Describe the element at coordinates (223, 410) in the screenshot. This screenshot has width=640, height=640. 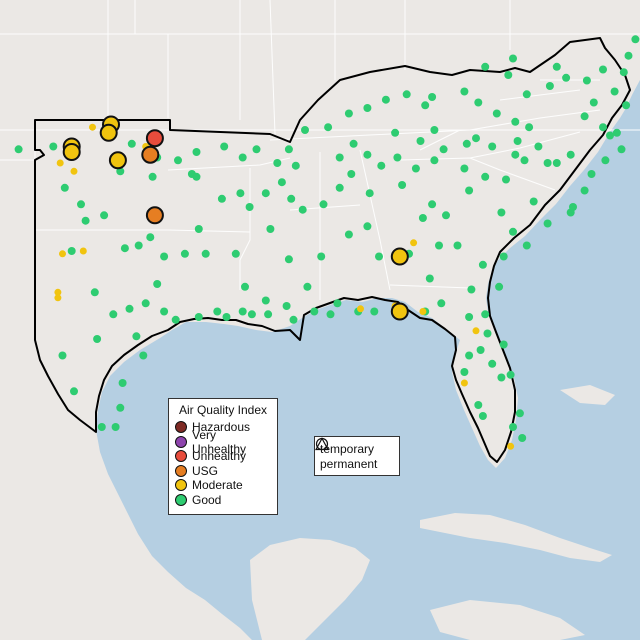
I see `legend-title: Air Quality Index` at that location.